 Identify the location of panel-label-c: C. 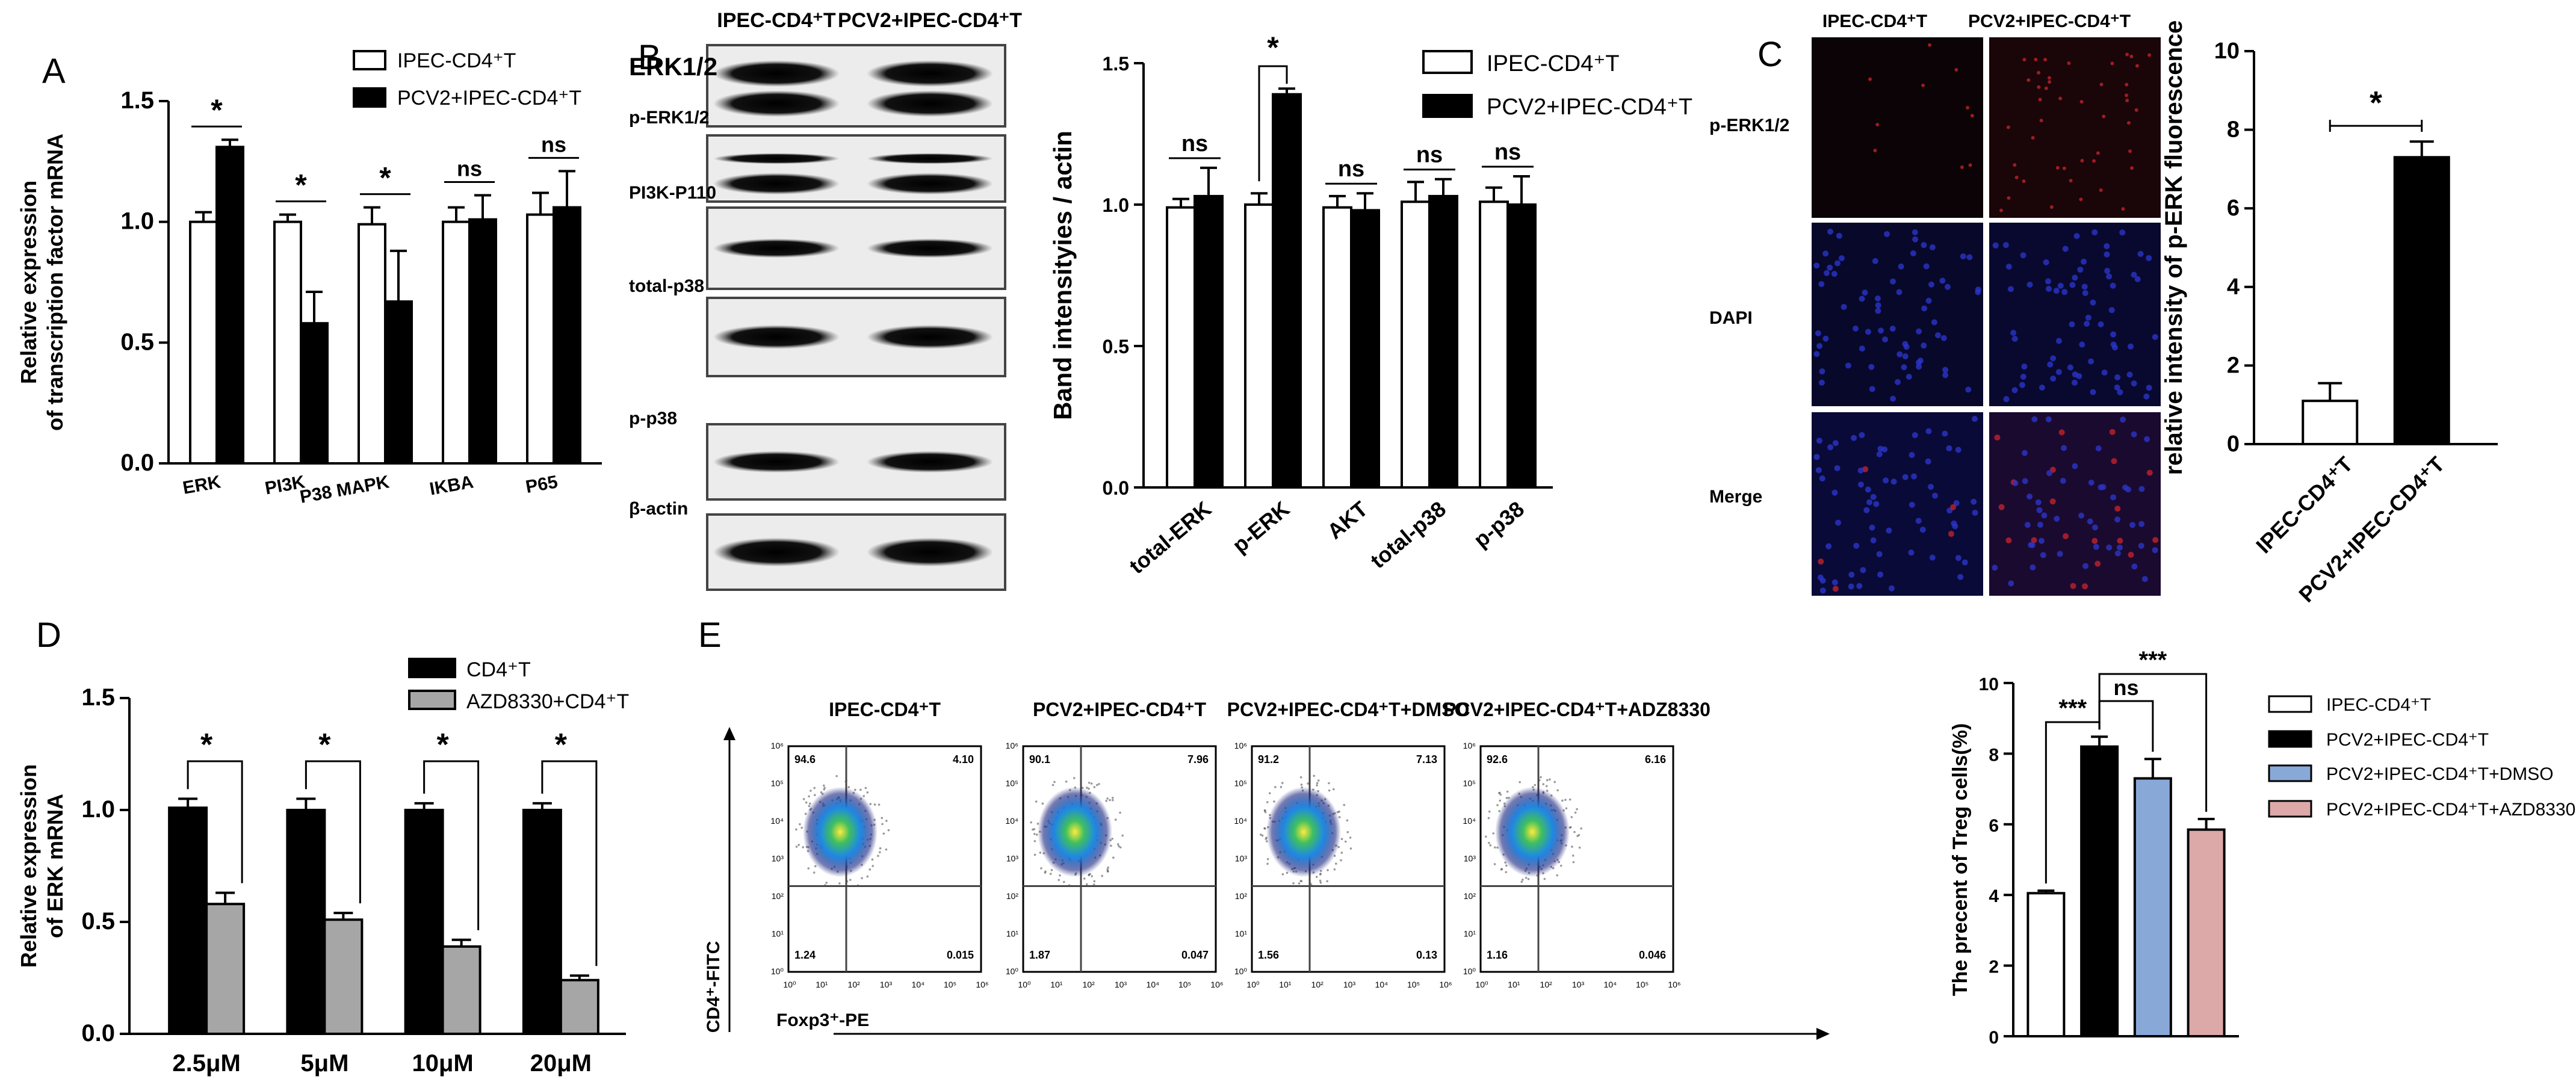
(1770, 55).